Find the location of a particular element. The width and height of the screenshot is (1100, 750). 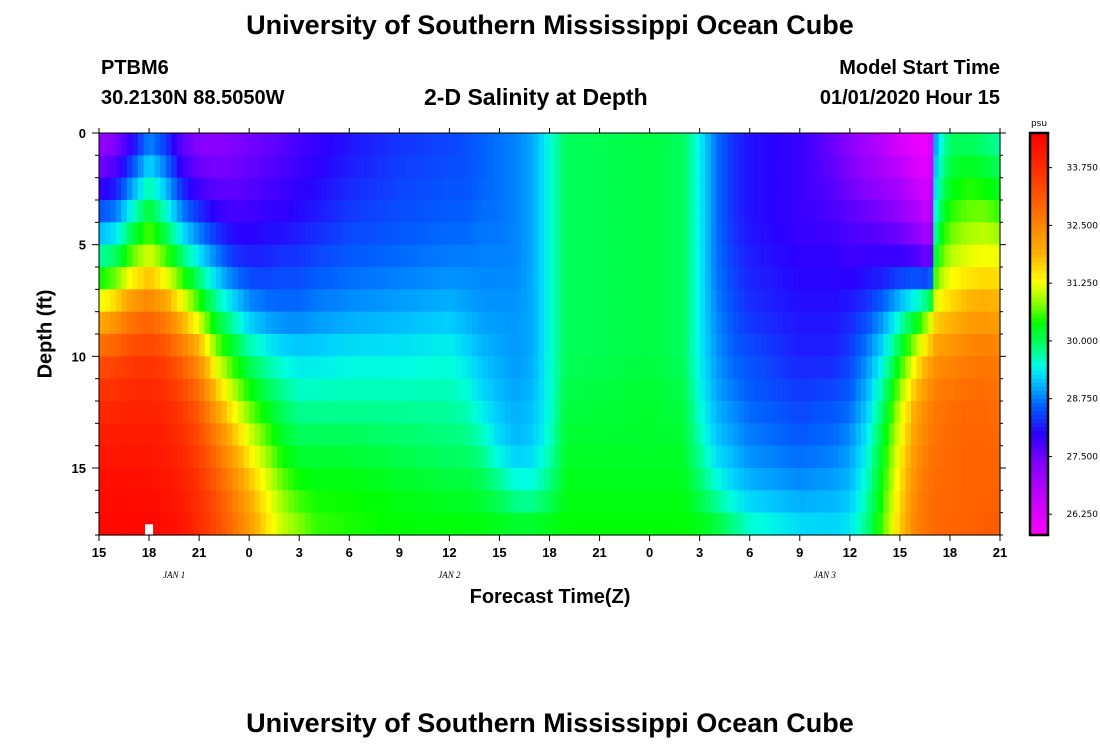

y-tick-label: 0 is located at coordinates (82, 133).